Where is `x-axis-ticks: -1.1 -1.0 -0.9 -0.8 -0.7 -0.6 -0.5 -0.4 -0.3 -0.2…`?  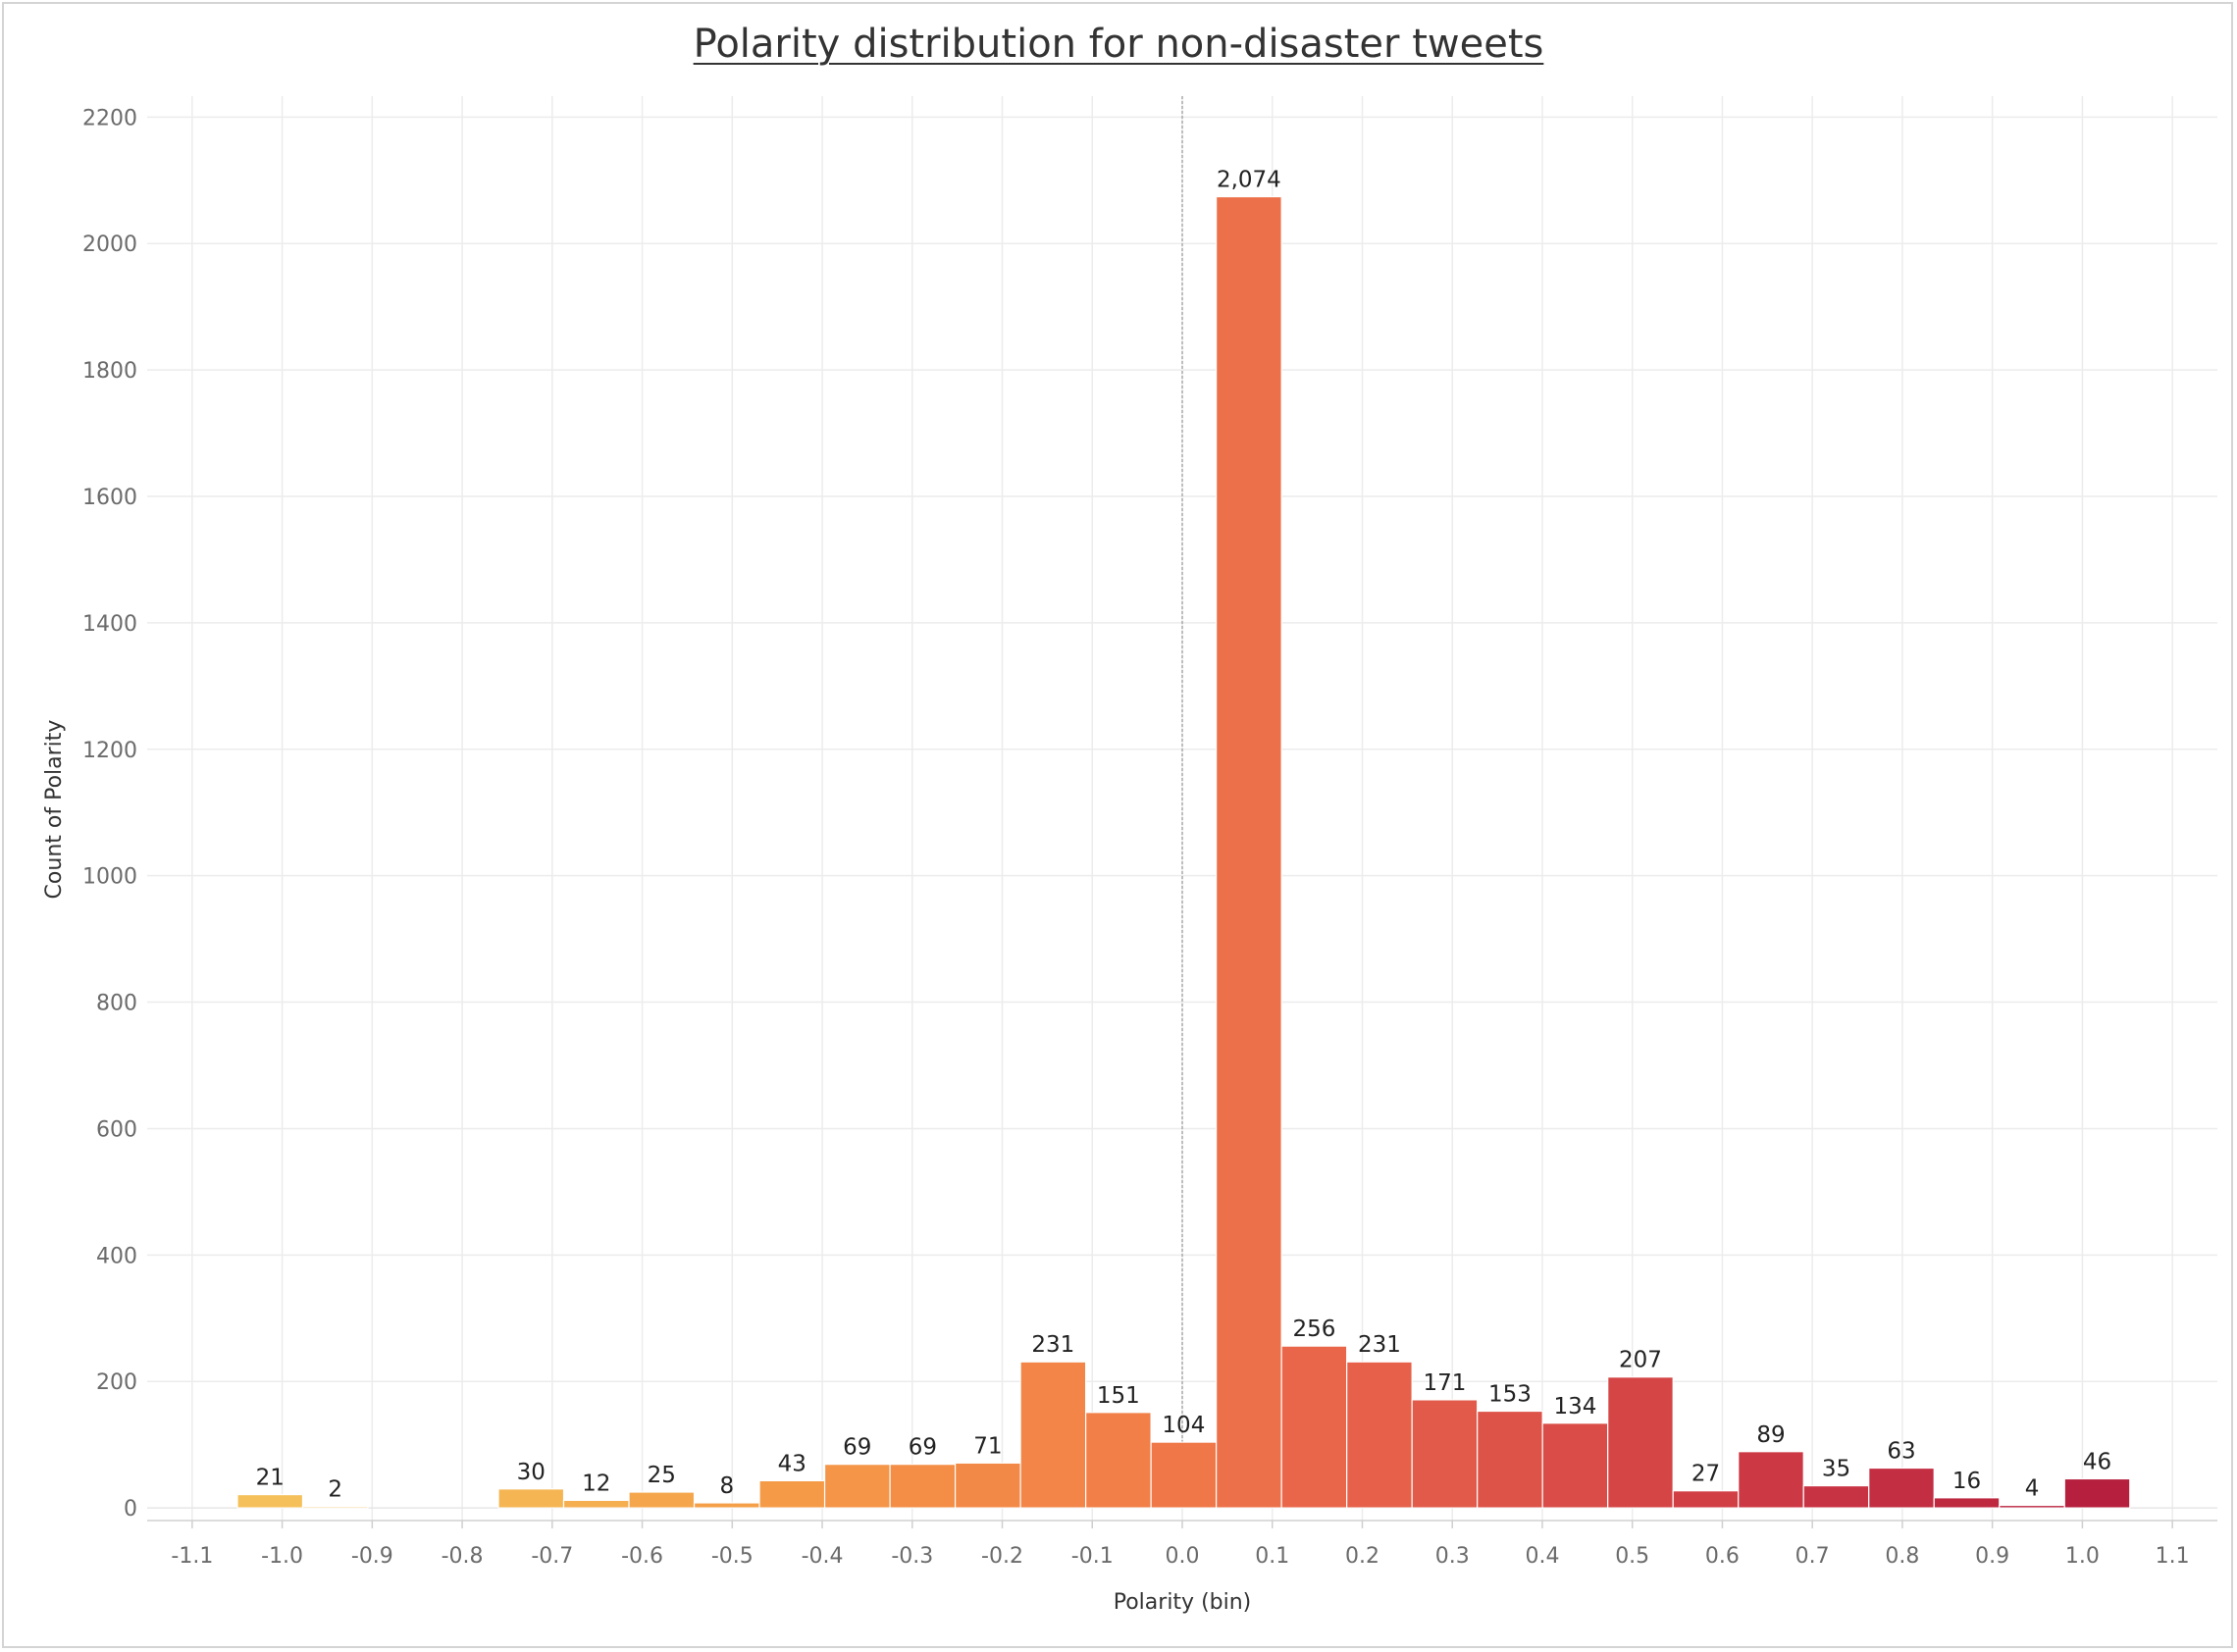 x-axis-ticks: -1.1 -1.0 -0.9 -0.8 -0.7 -0.6 -0.5 -0.4 -0.3 -0.2… is located at coordinates (1182, 1544).